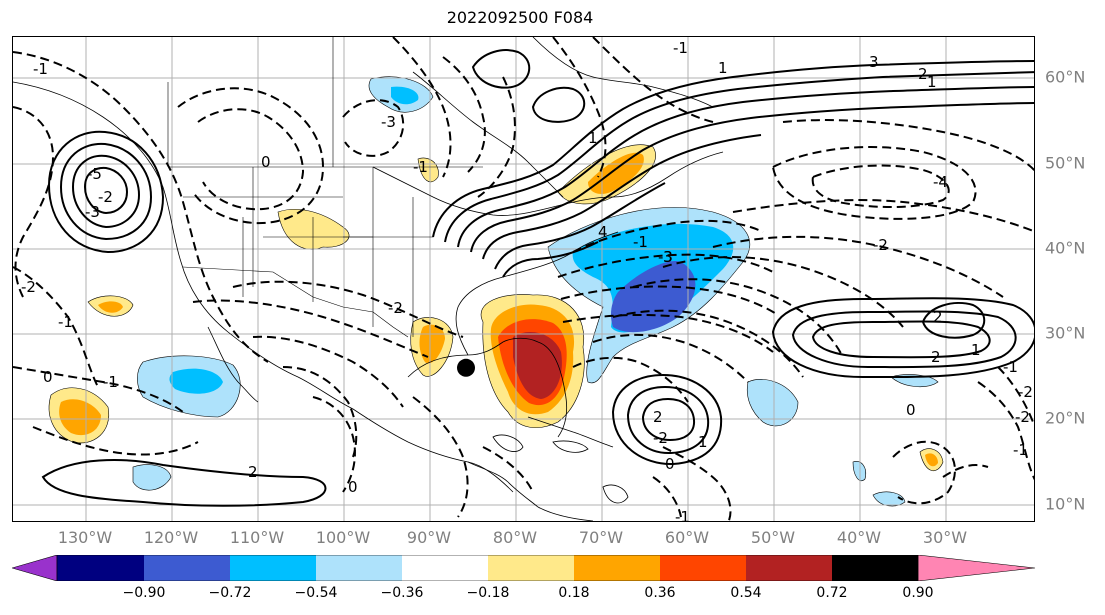 The width and height of the screenshot is (1105, 615). Describe the element at coordinates (1065, 248) in the screenshot. I see `lat-label: 40°N` at that location.